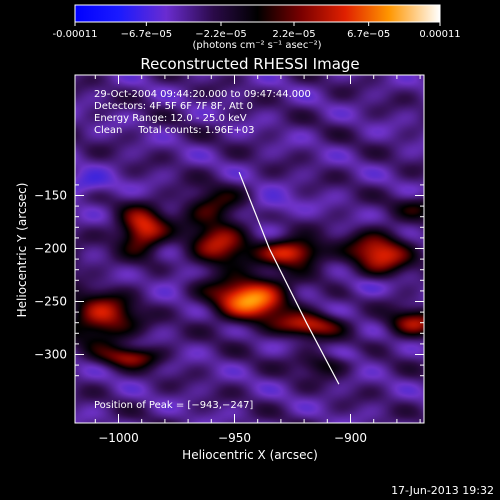 The image size is (500, 500). What do you see at coordinates (118, 438) in the screenshot?
I see `x-tick-label: −1000` at bounding box center [118, 438].